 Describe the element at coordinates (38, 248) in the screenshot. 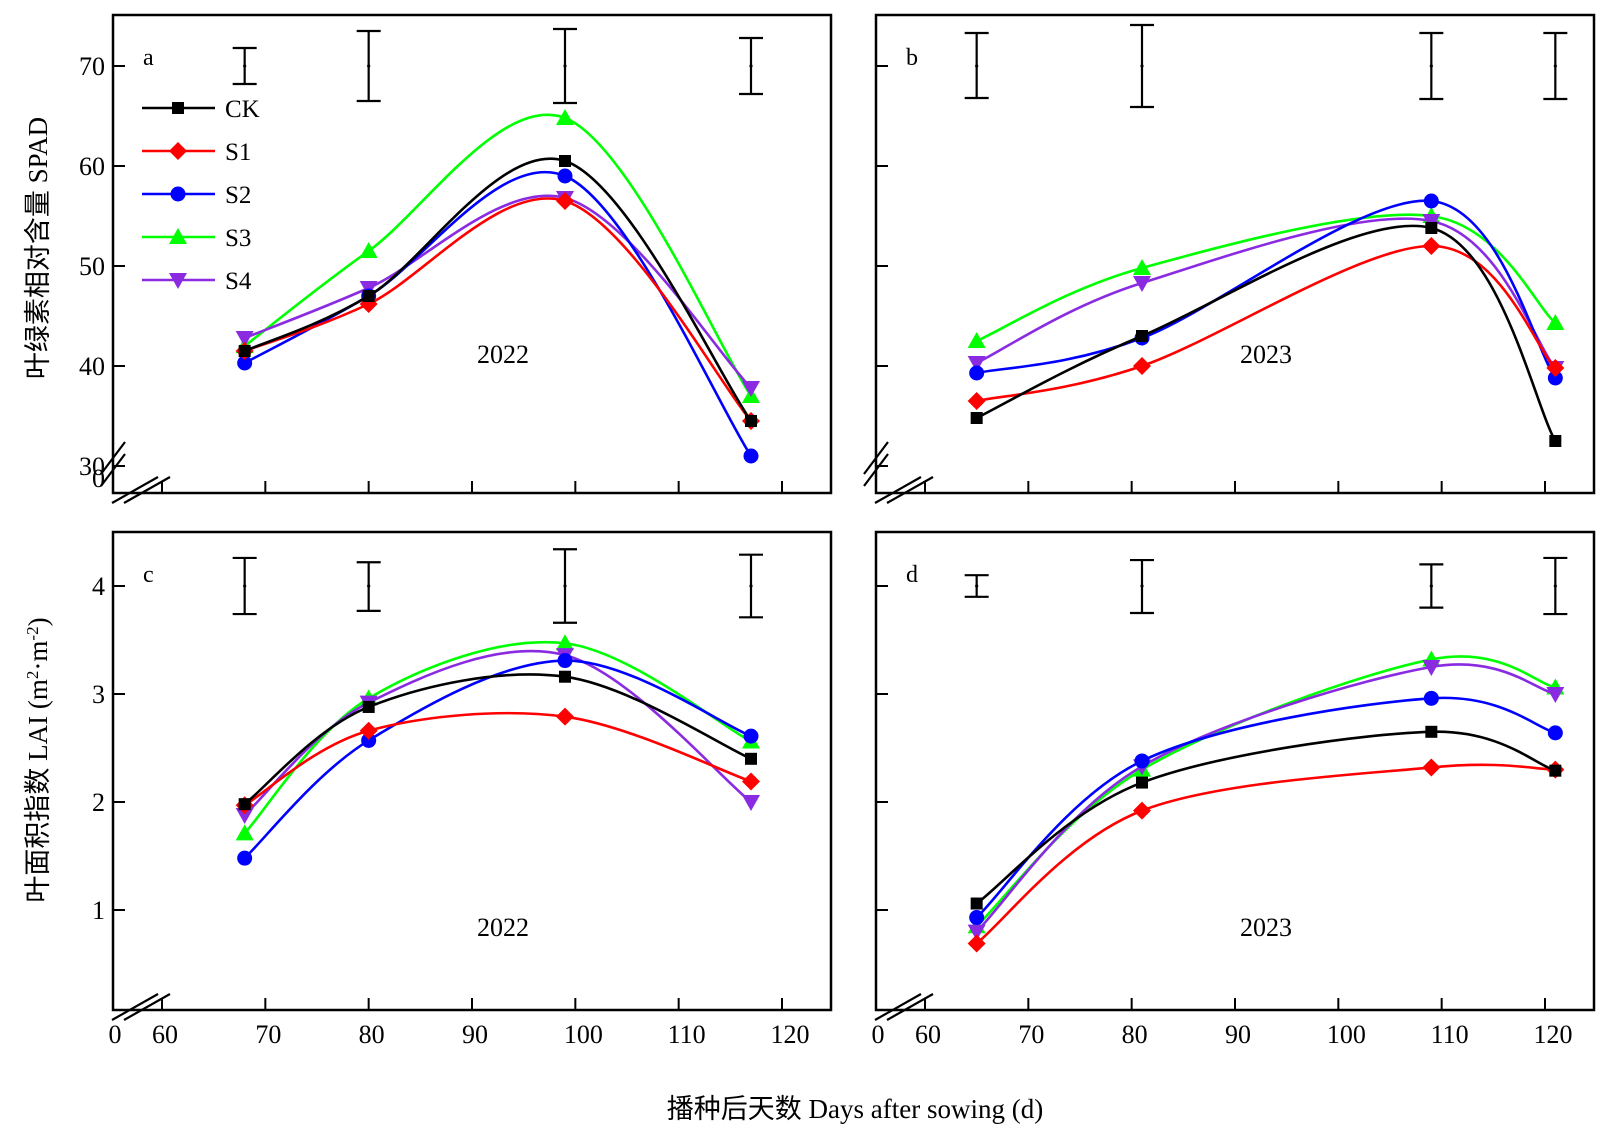

I see `y-axis-title-spad: 叶绿素相对含量 SPAD` at that location.